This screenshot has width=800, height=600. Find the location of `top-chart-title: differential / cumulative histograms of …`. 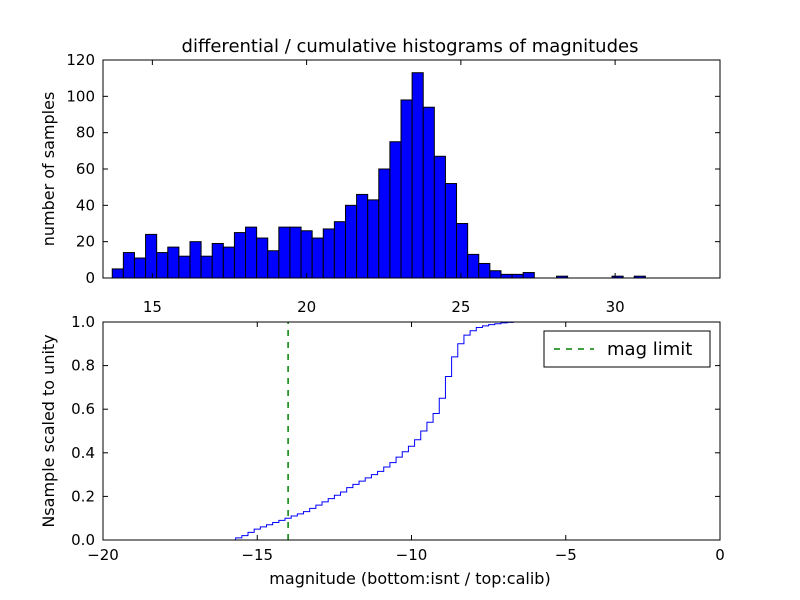

top-chart-title: differential / cumulative histograms of … is located at coordinates (410, 46).